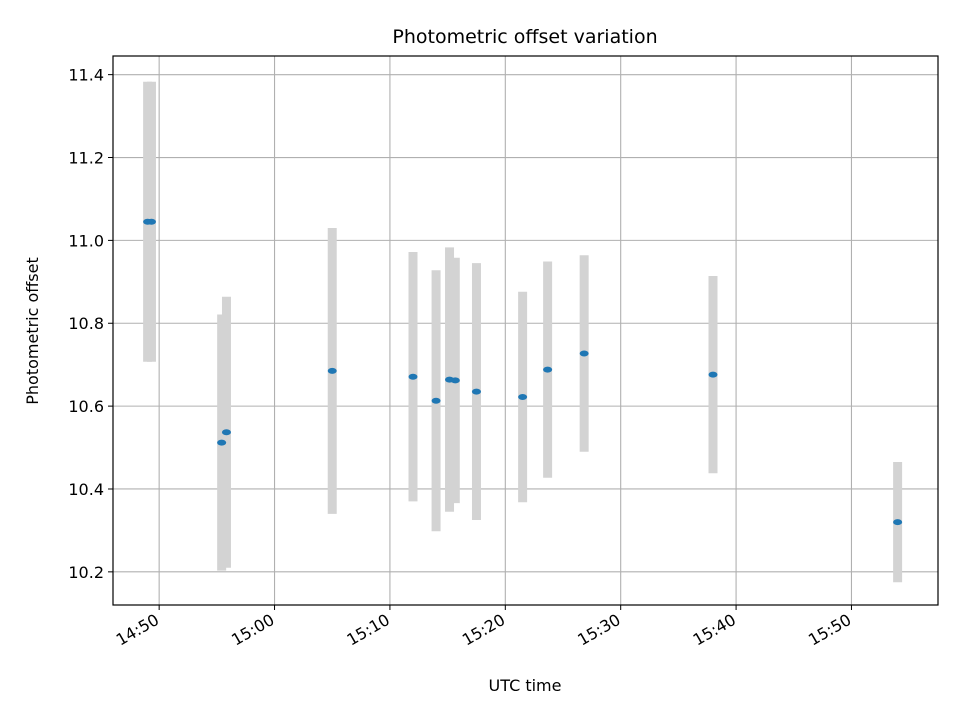  Describe the element at coordinates (86, 406) in the screenshot. I see `y-tick-label: 10.6` at that location.